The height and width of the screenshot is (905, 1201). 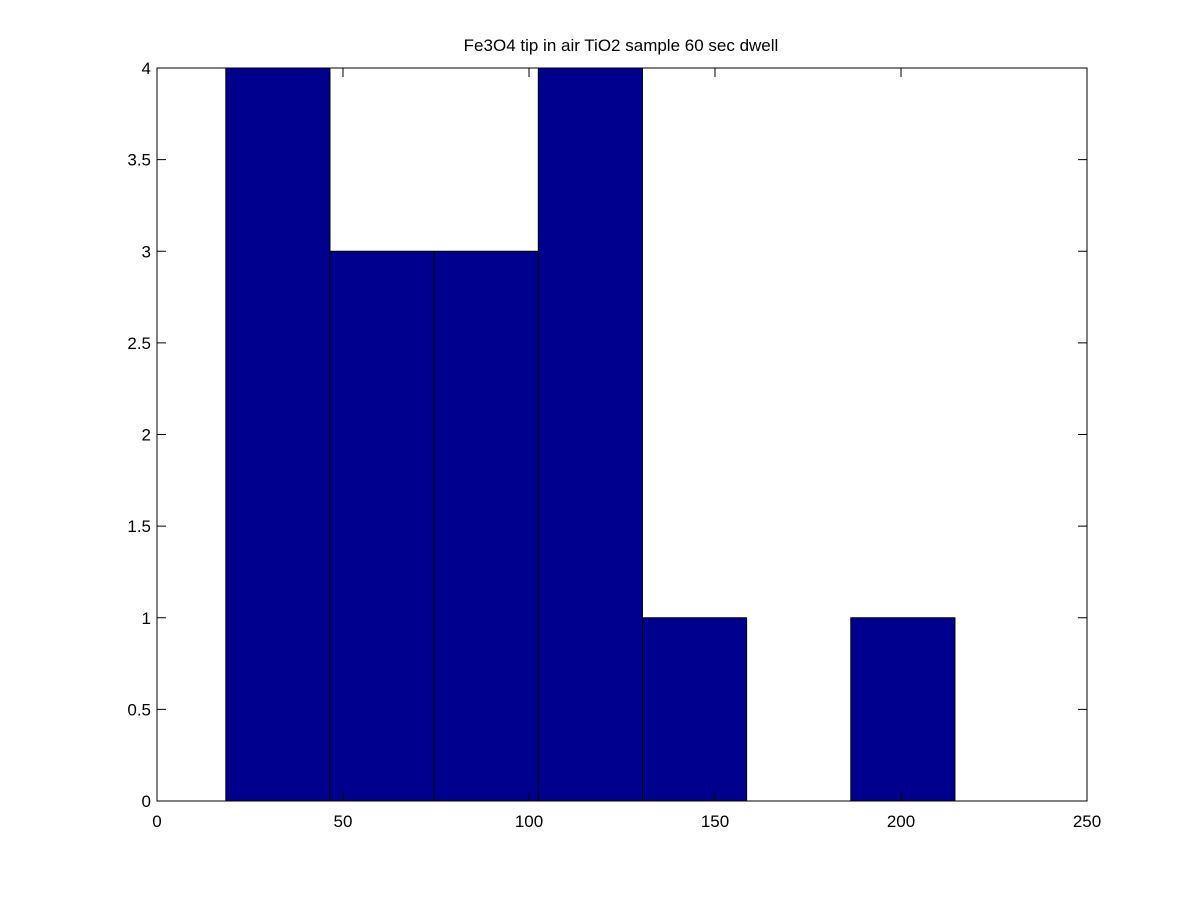 What do you see at coordinates (146, 618) in the screenshot?
I see `y-tick-label: 1` at bounding box center [146, 618].